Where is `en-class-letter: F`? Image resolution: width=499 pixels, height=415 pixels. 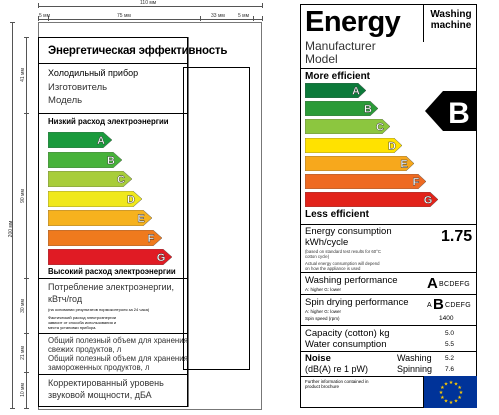 en-class-letter: F is located at coordinates (416, 182).